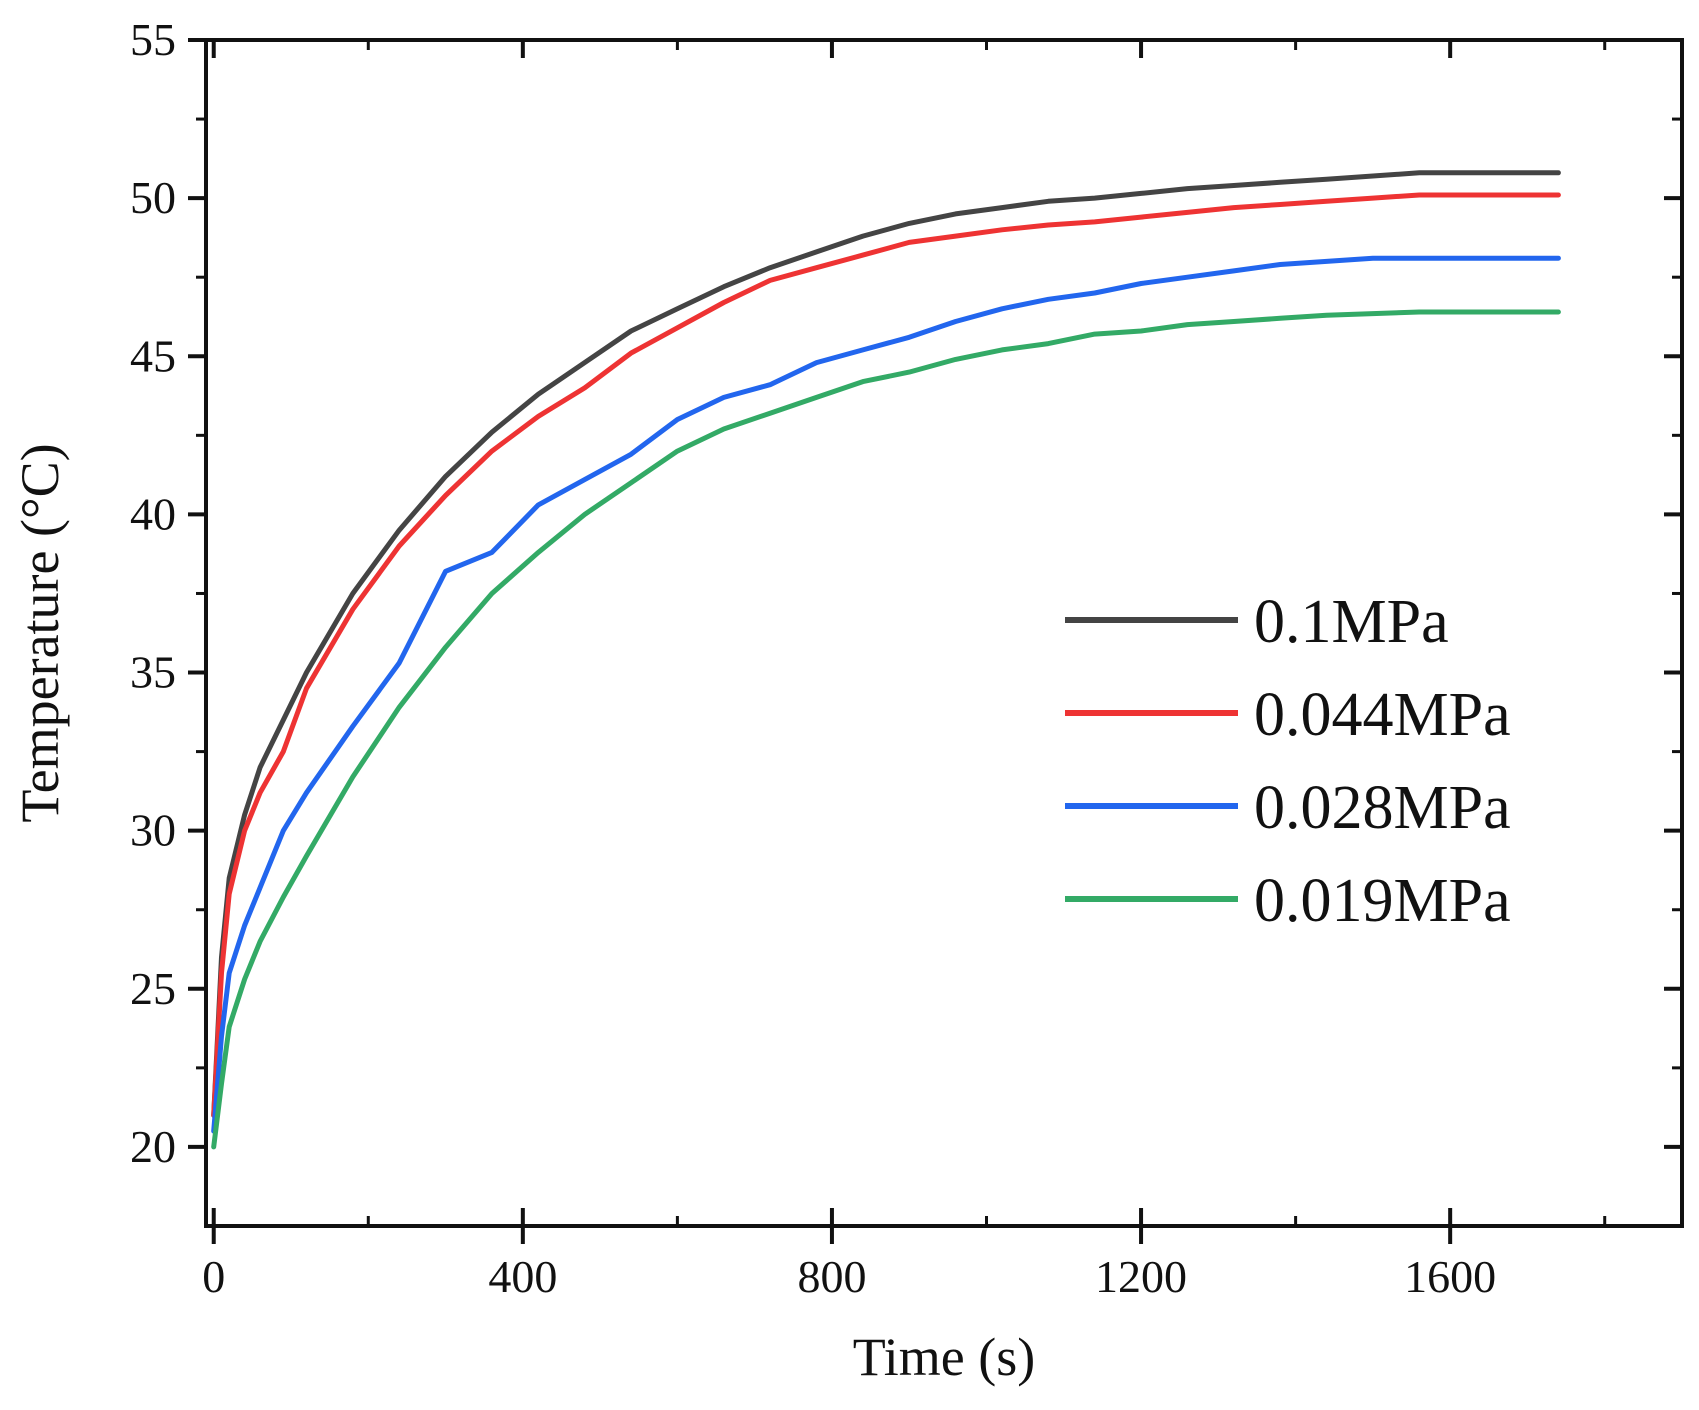 This screenshot has height=1410, width=1699. I want to click on y-tick-label: 25, so click(153, 988).